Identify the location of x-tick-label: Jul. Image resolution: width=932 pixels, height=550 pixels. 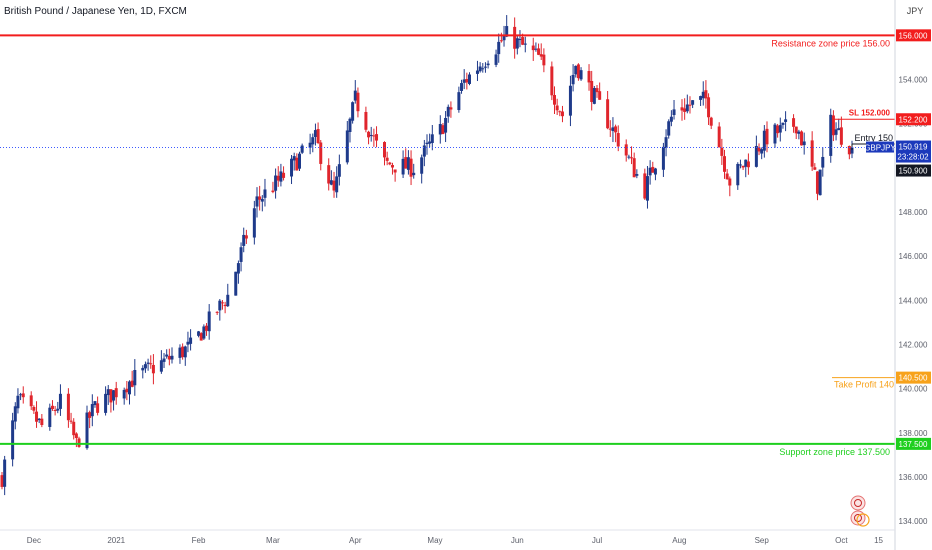
(597, 540).